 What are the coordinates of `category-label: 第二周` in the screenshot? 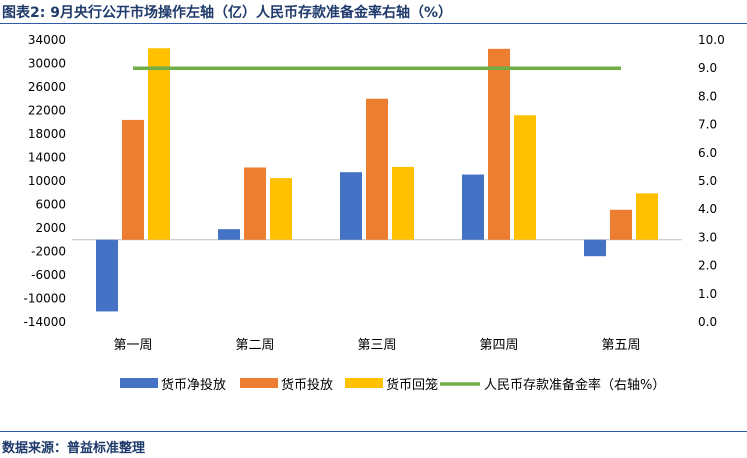 It's located at (254, 345).